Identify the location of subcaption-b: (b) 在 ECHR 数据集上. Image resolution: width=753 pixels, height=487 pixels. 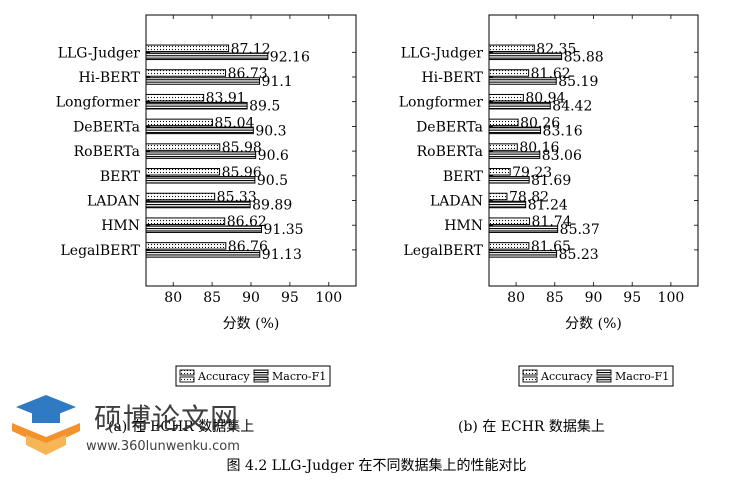
(531, 427).